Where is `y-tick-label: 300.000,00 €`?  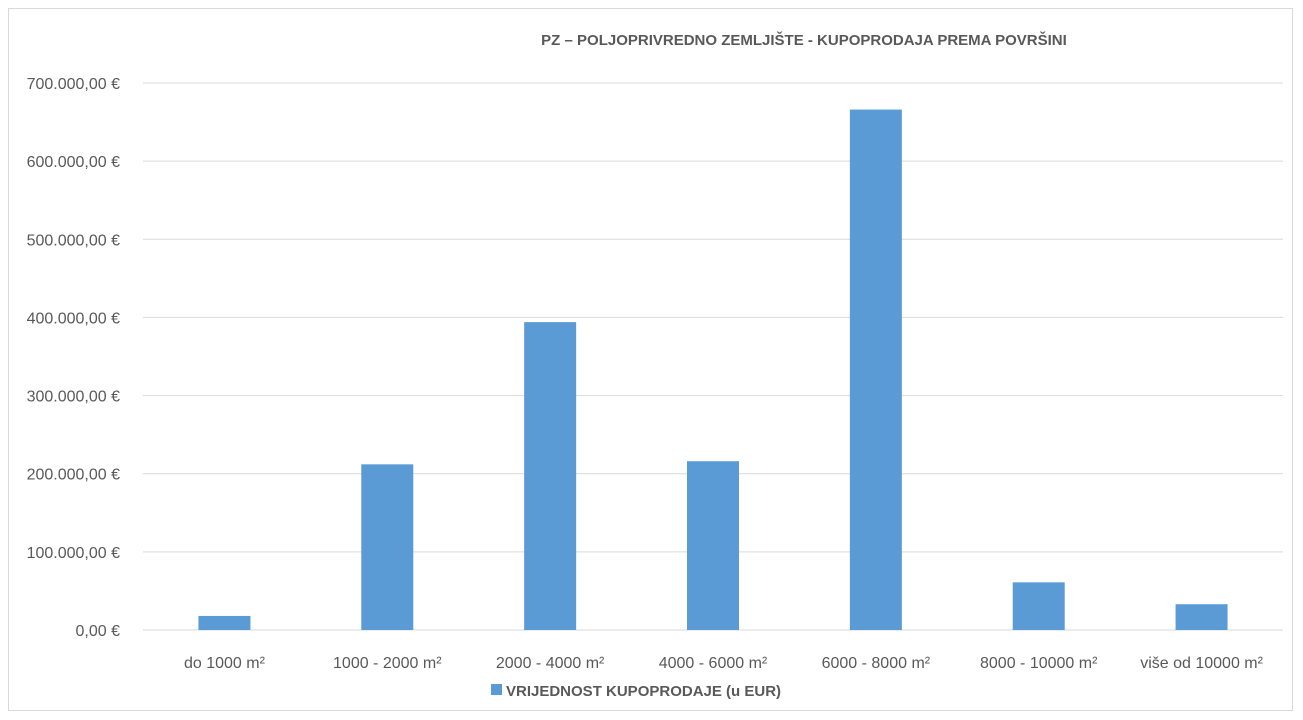 y-tick-label: 300.000,00 € is located at coordinates (74, 397).